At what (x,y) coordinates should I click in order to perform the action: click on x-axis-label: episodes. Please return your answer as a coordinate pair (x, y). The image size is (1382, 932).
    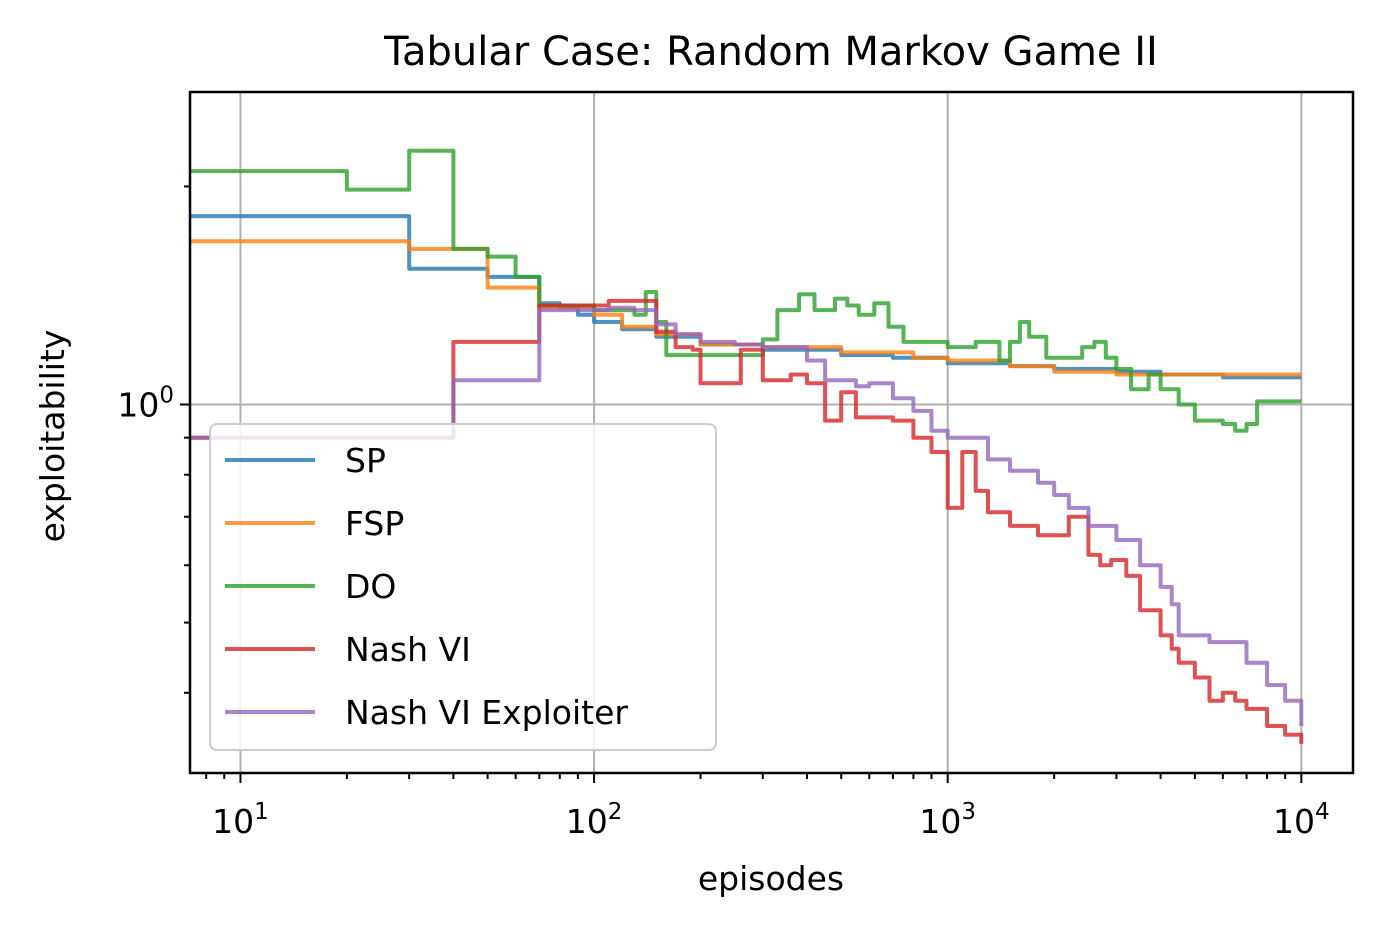
    Looking at the image, I should click on (771, 878).